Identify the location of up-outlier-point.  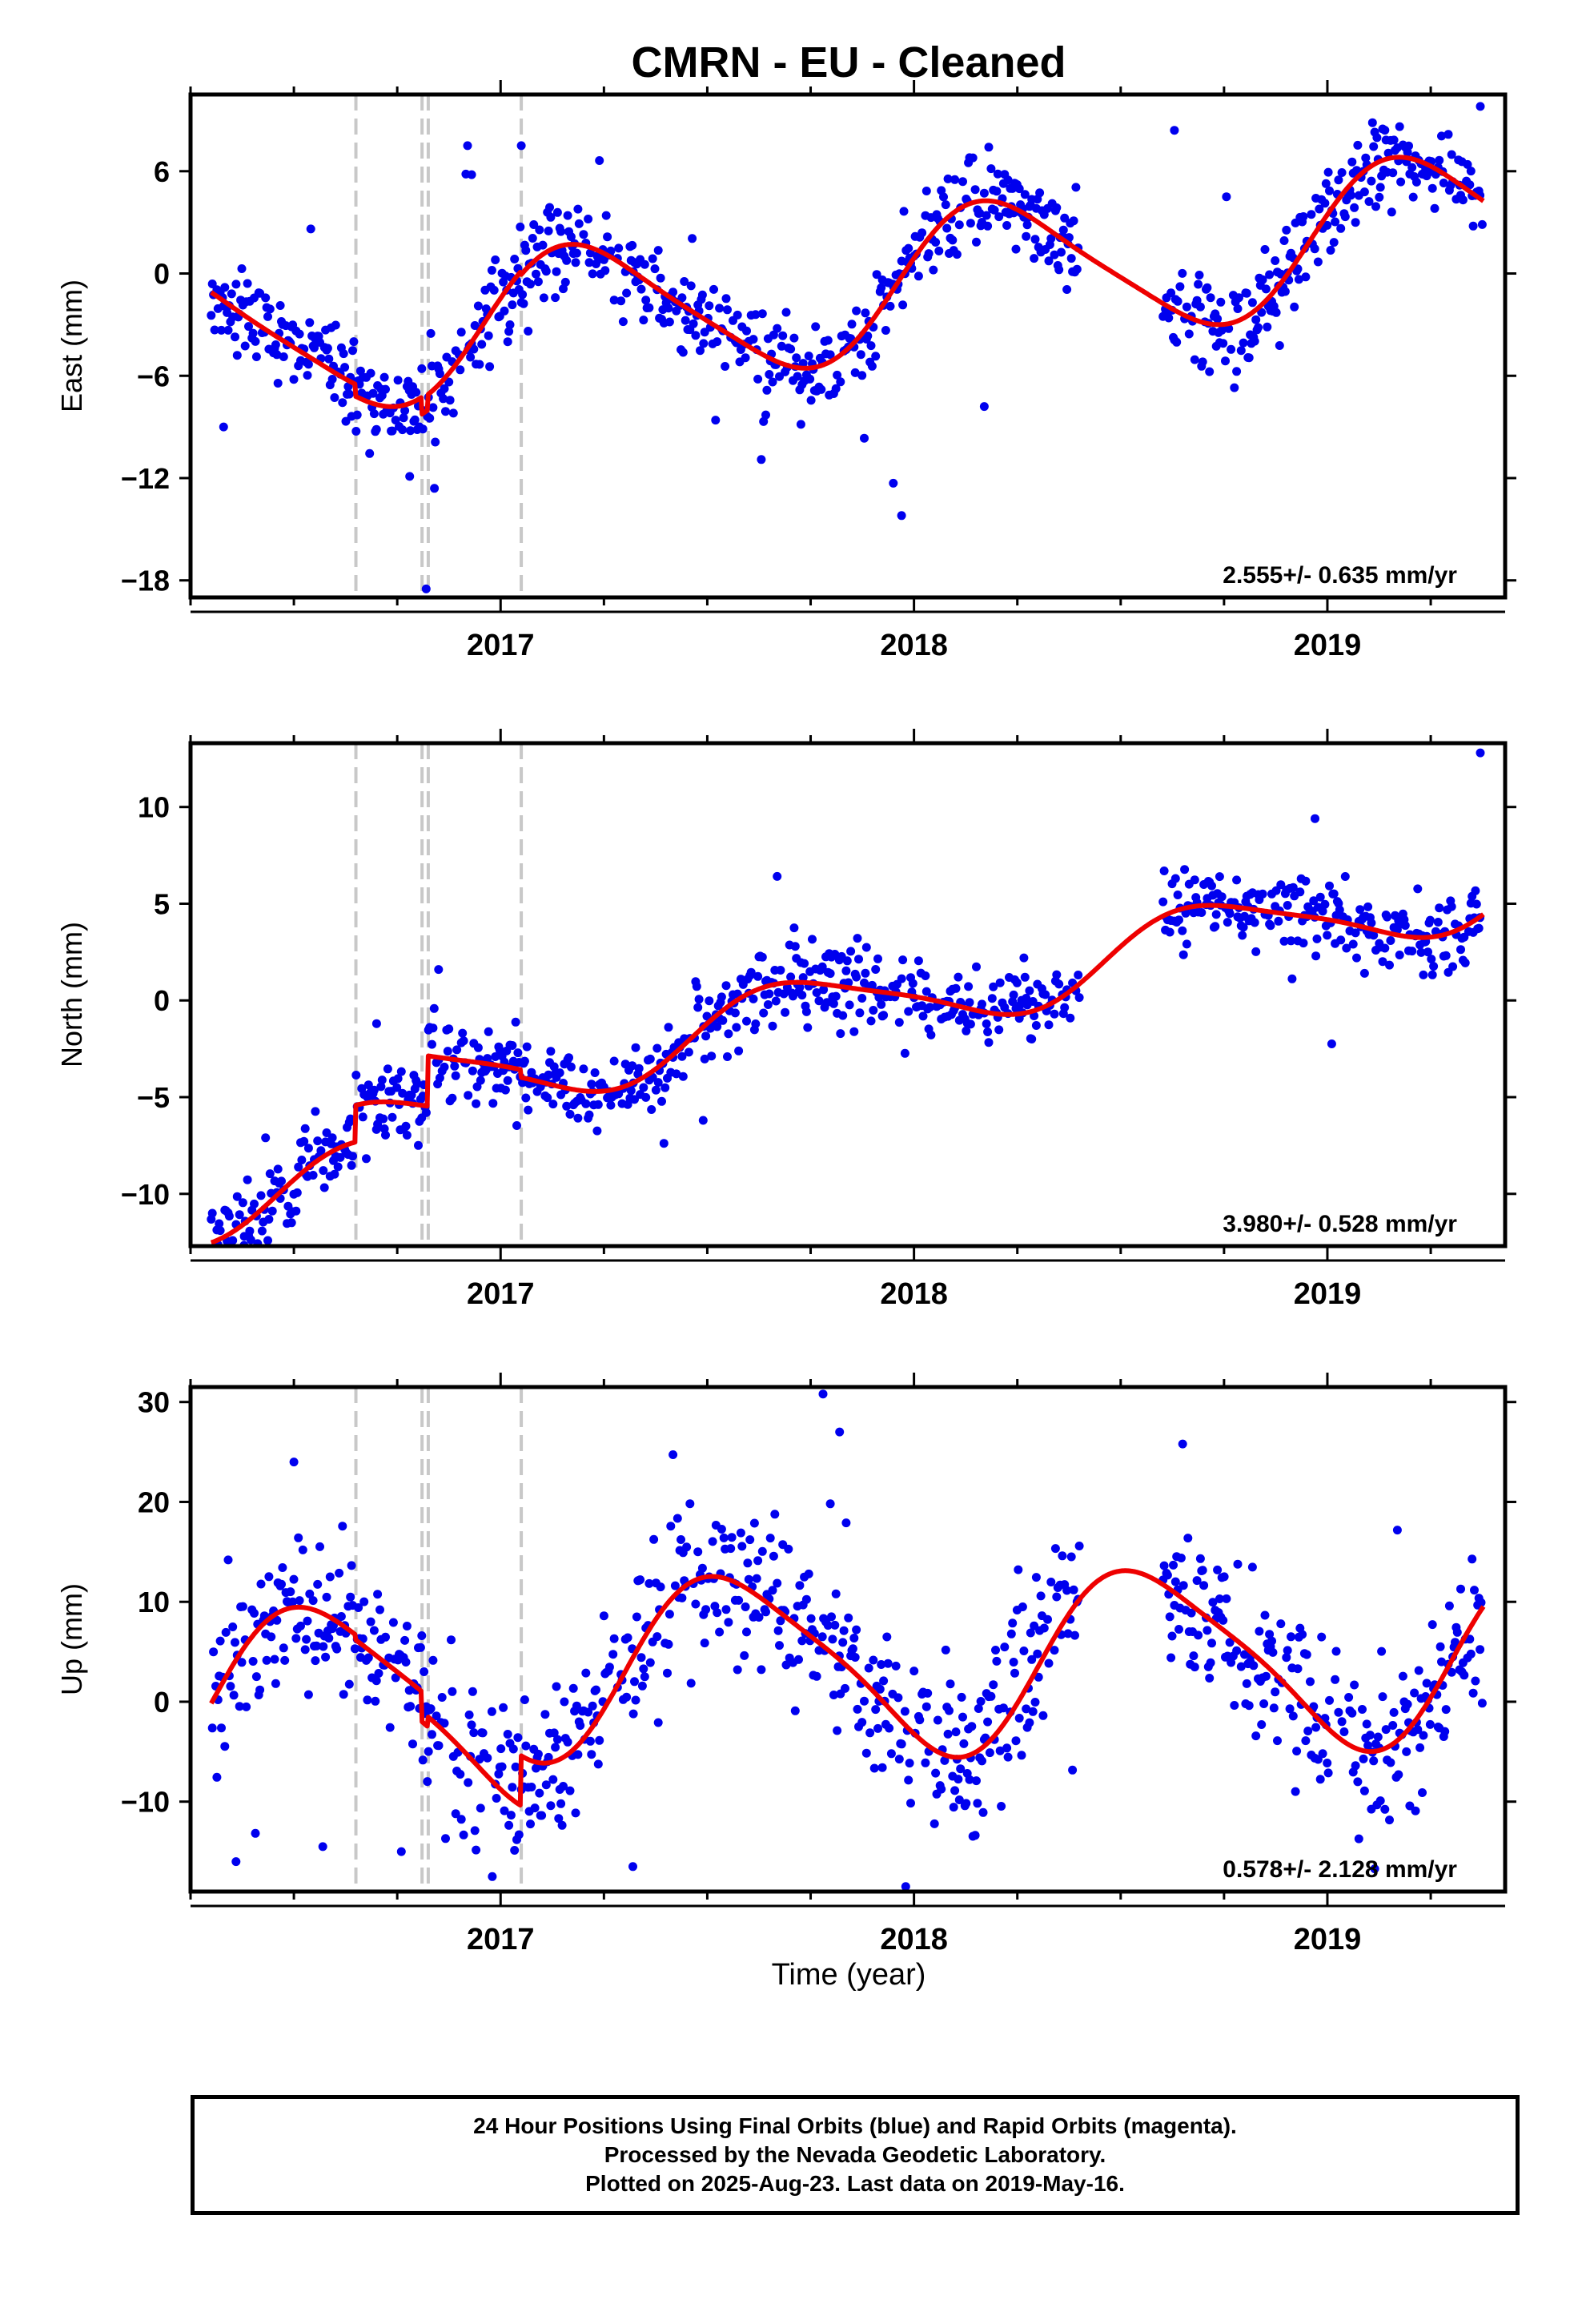
(322, 1847).